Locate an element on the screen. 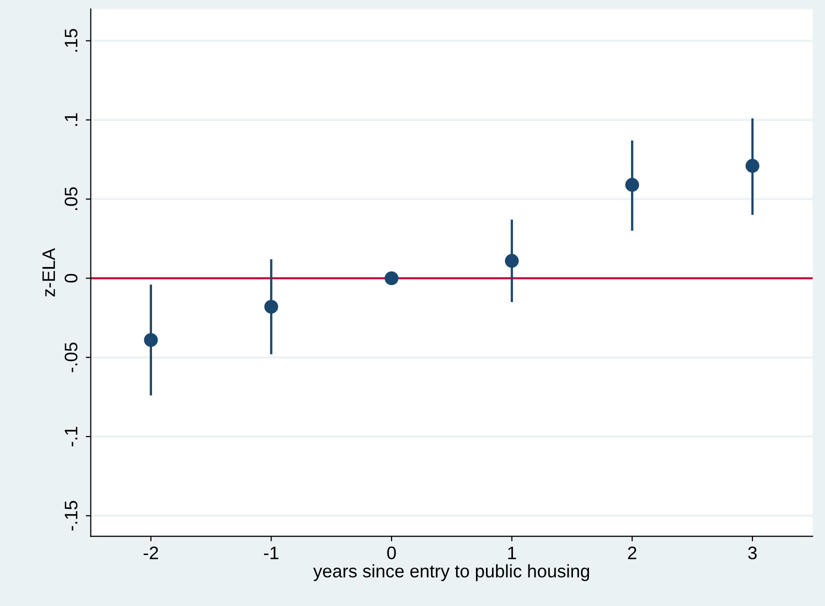  y-tick-label: -.1 is located at coordinates (71, 436).